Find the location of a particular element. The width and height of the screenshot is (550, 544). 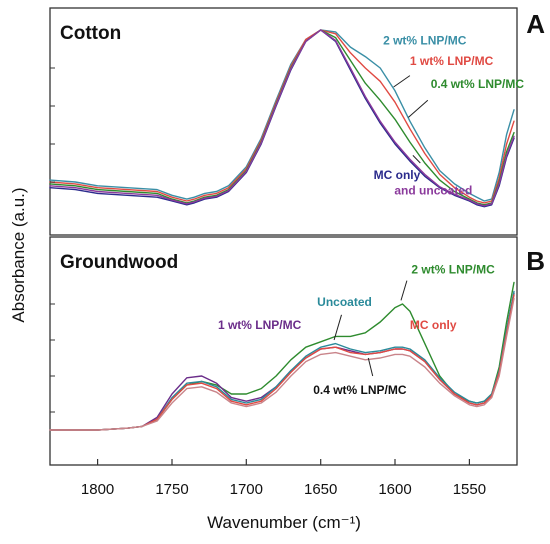

y-ticks-b is located at coordinates (52, 358).